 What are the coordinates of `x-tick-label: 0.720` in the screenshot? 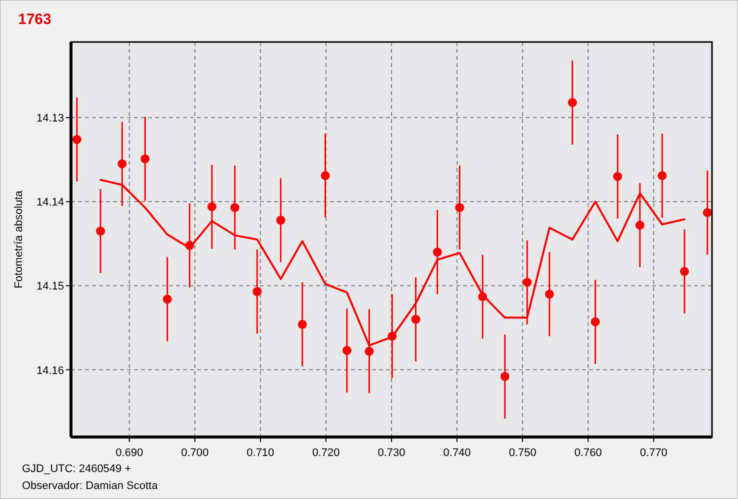 It's located at (326, 453).